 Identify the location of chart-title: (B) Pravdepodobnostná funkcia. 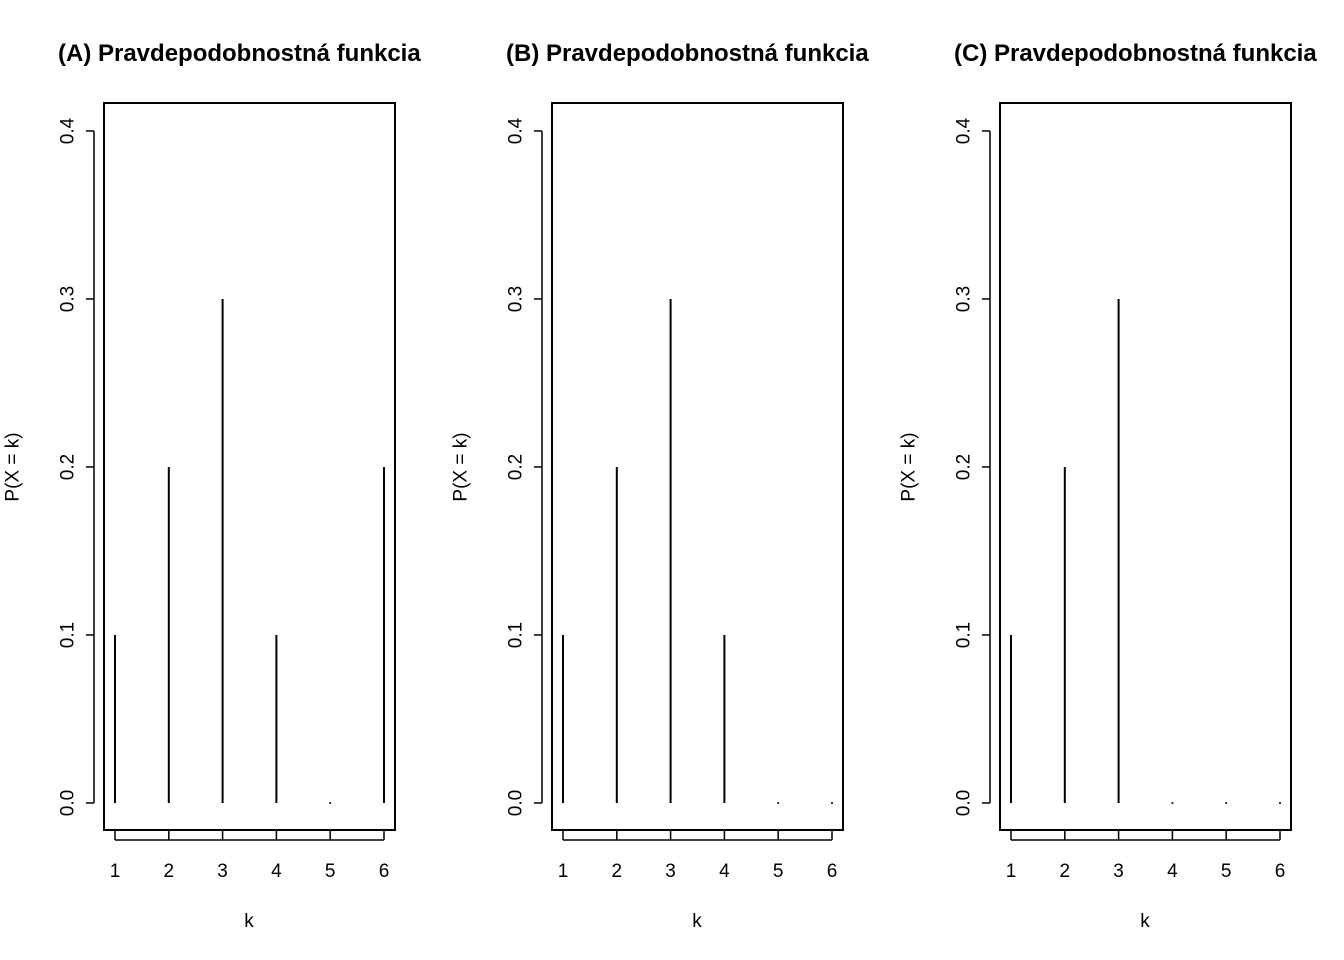
(687, 53).